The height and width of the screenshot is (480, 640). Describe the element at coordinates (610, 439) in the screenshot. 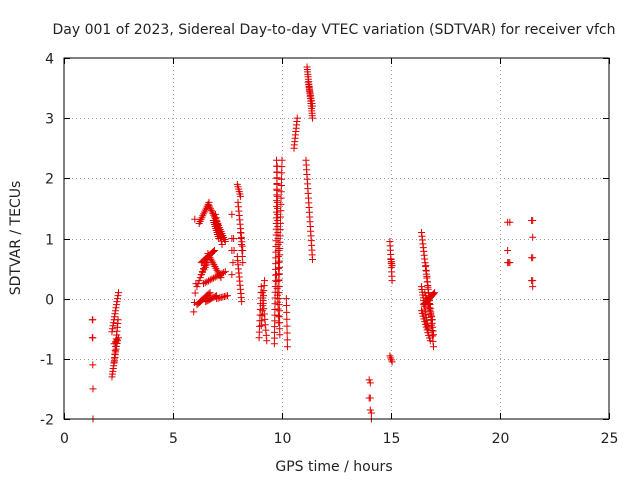

I see `x-tick-label: 25` at that location.